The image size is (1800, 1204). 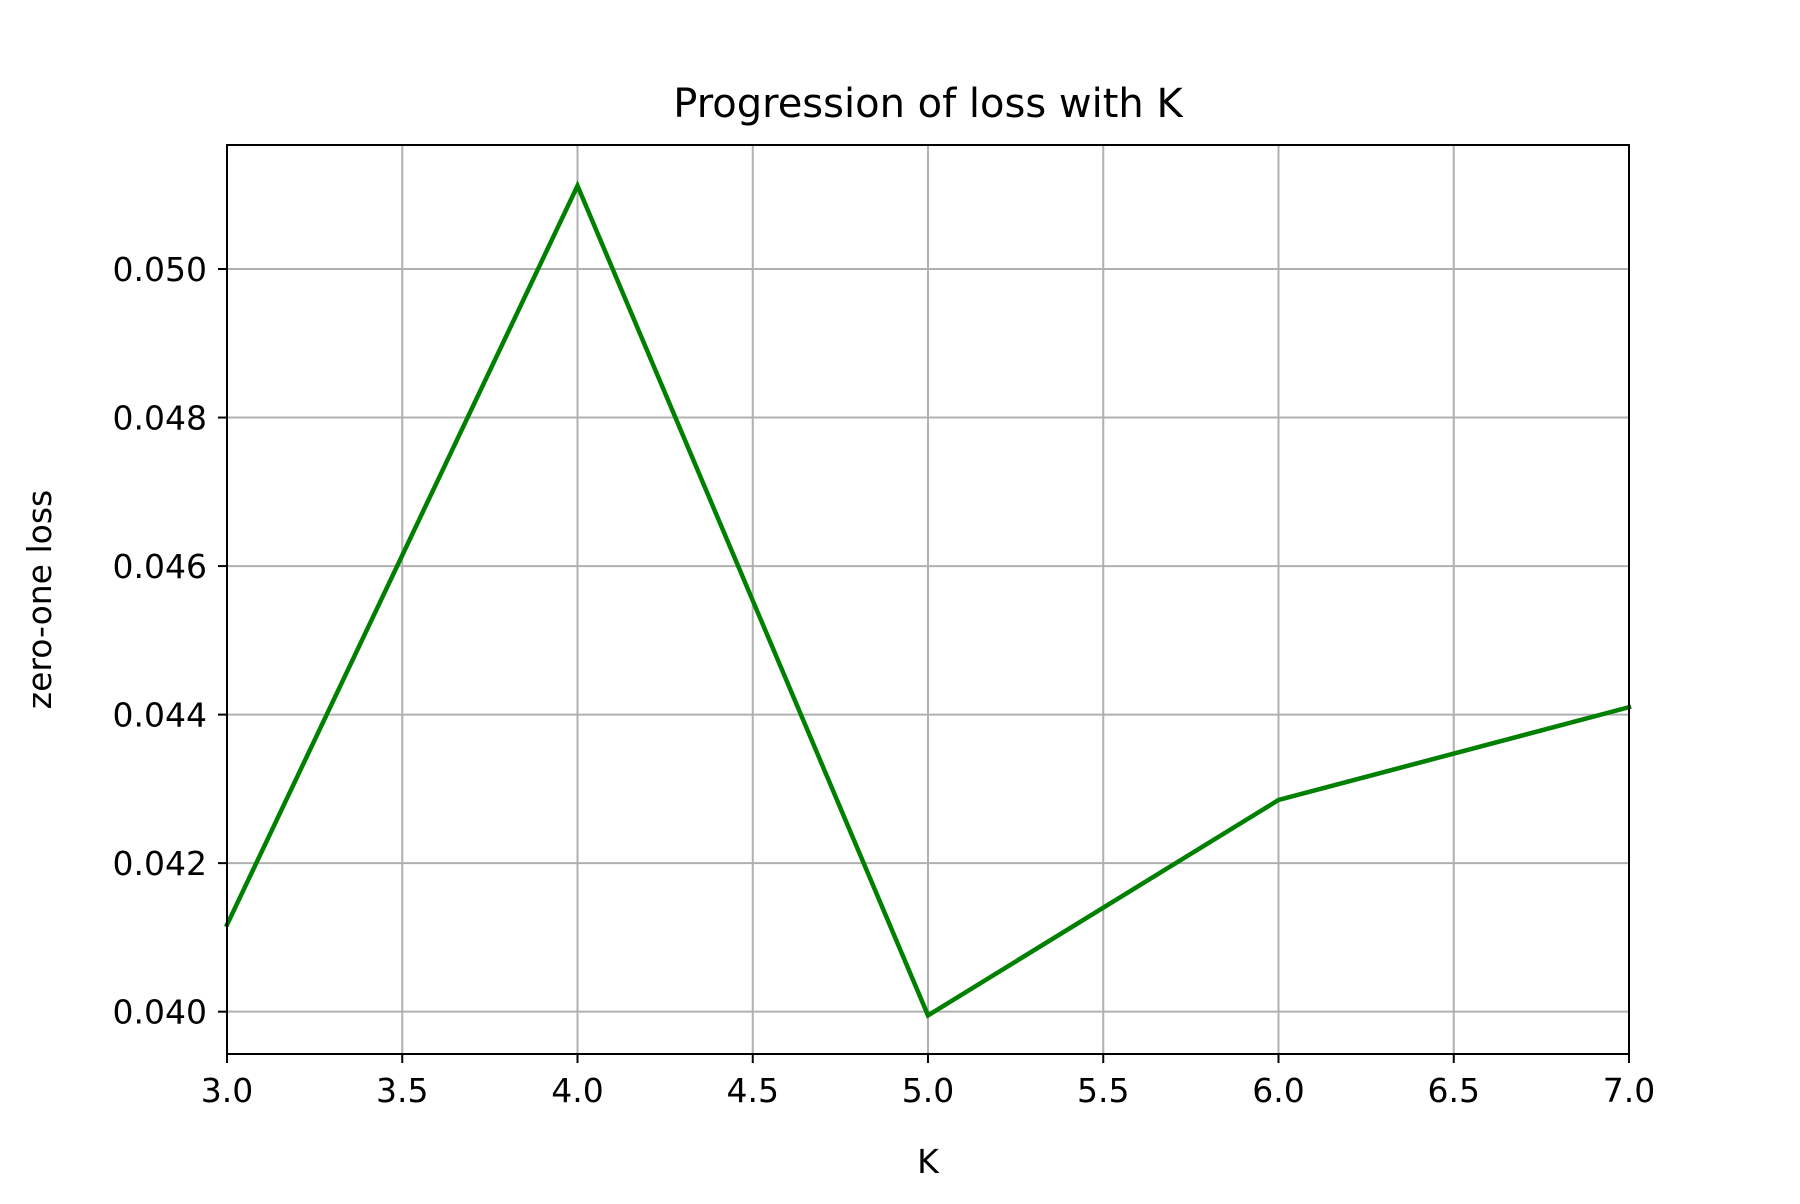 I want to click on x-tick-label: 7.0, so click(x=1629, y=1090).